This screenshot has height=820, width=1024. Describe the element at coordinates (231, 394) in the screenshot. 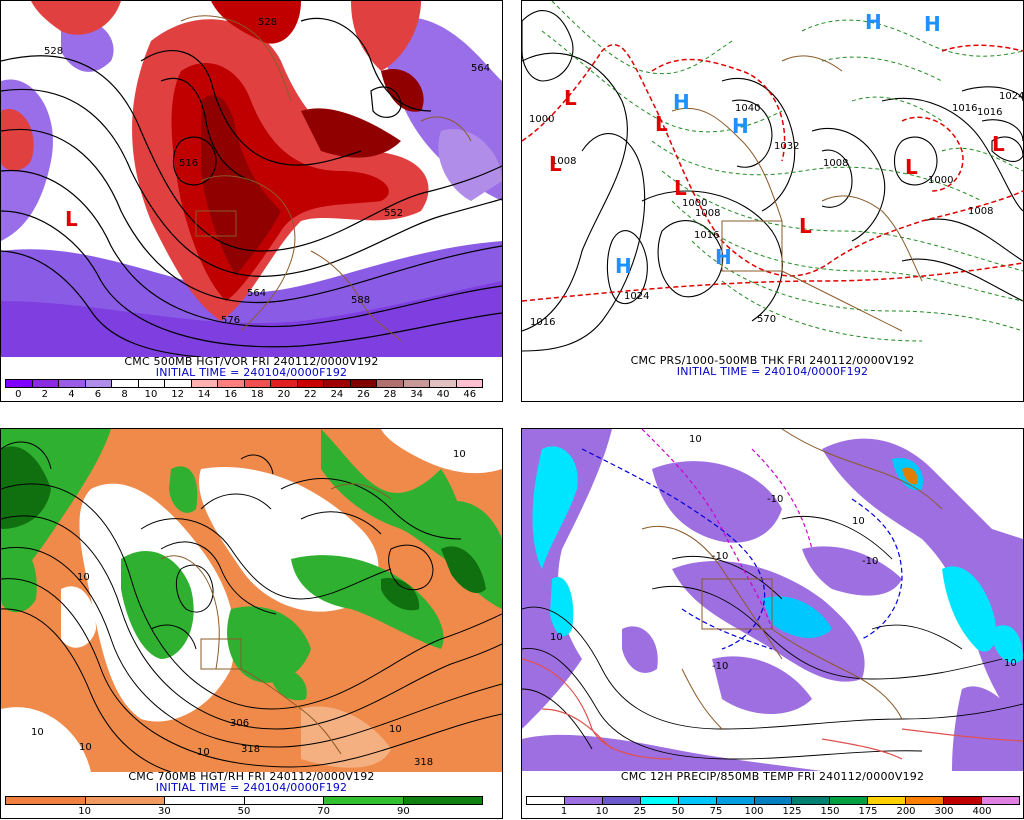

I see `colorbar-tick-label: 16` at that location.